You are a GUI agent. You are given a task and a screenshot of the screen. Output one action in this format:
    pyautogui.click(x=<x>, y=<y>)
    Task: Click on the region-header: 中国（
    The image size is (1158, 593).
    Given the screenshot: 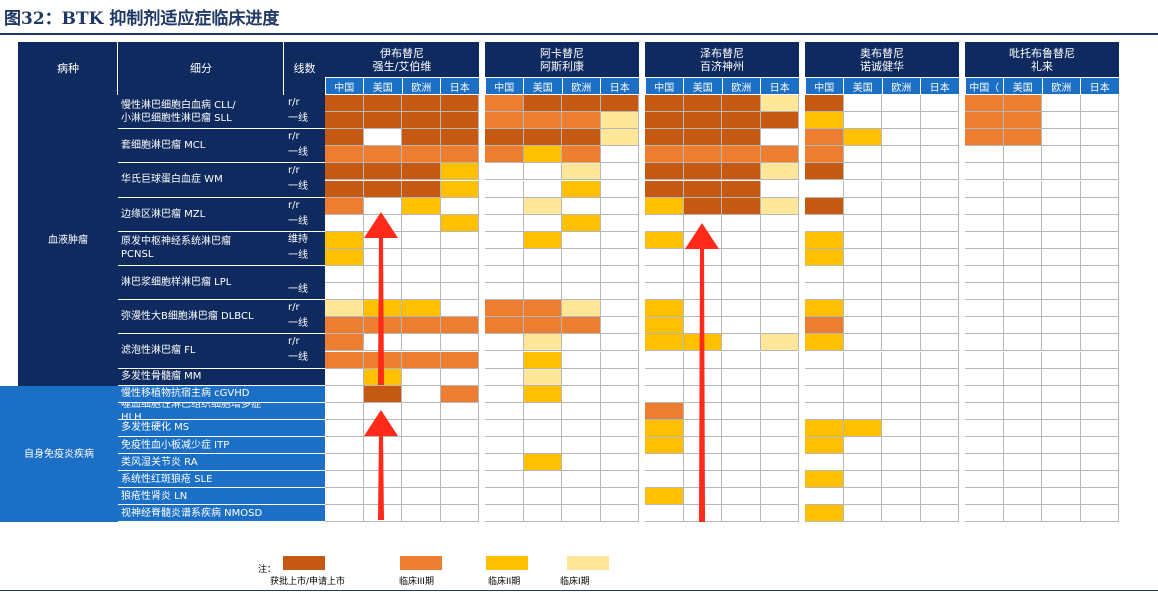 What is the action you would take?
    pyautogui.click(x=984, y=86)
    